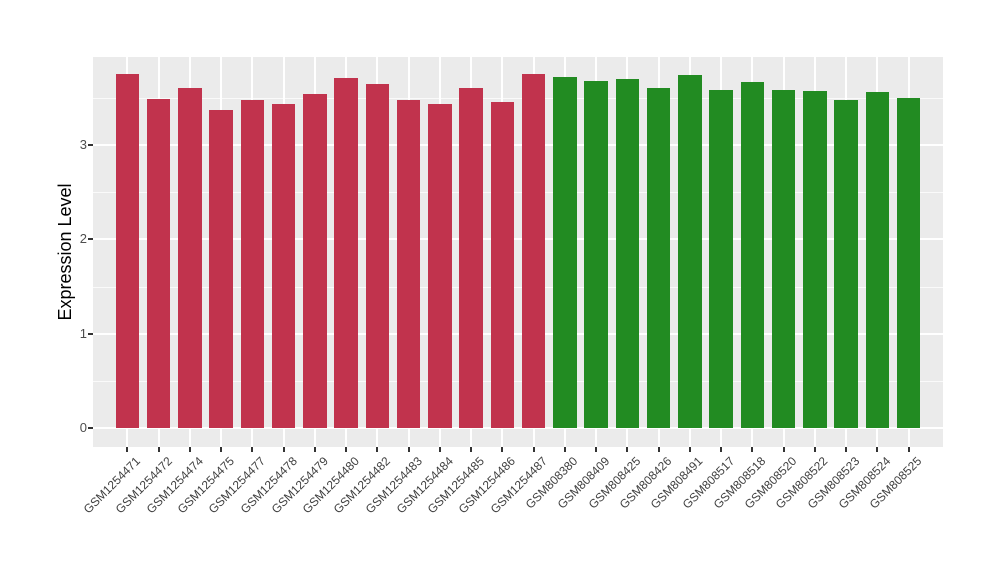 The height and width of the screenshot is (580, 1000). Describe the element at coordinates (83, 333) in the screenshot. I see `y-tick-label-1: 1` at that location.